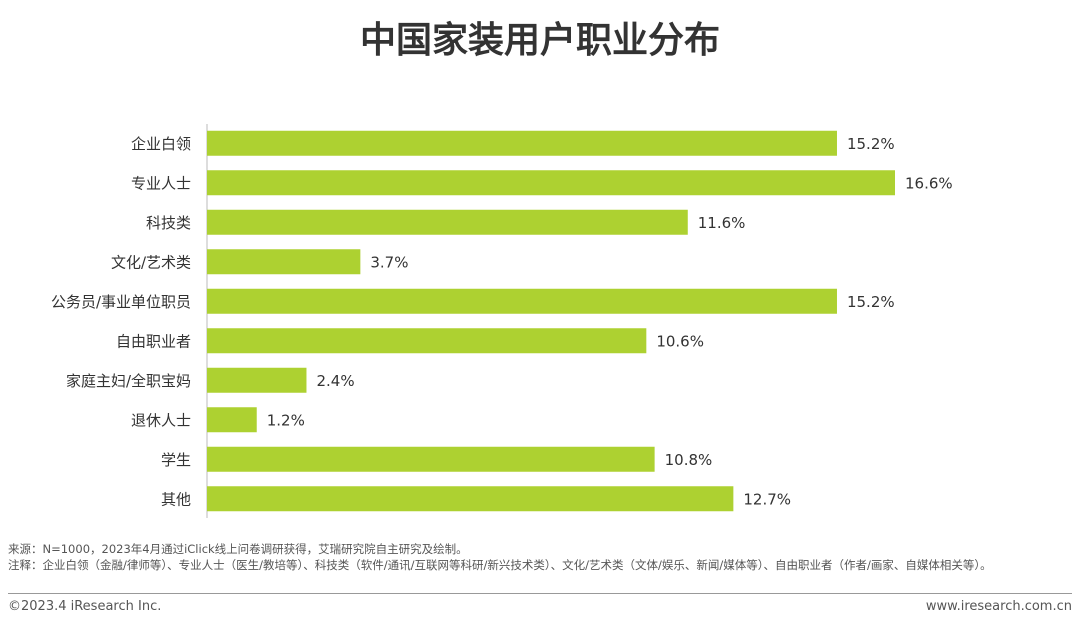 The width and height of the screenshot is (1080, 628). I want to click on category-label: 其他, so click(176, 499).